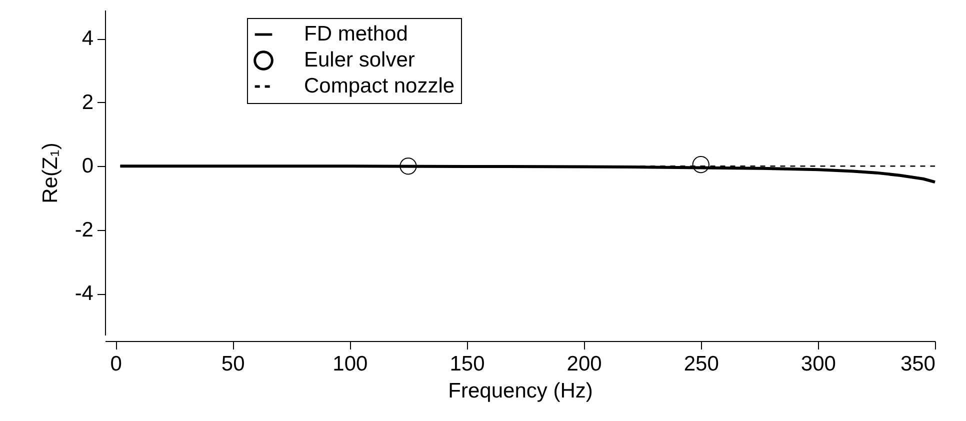 This screenshot has height=421, width=966. What do you see at coordinates (818, 364) in the screenshot?
I see `x-tick-label: 300` at bounding box center [818, 364].